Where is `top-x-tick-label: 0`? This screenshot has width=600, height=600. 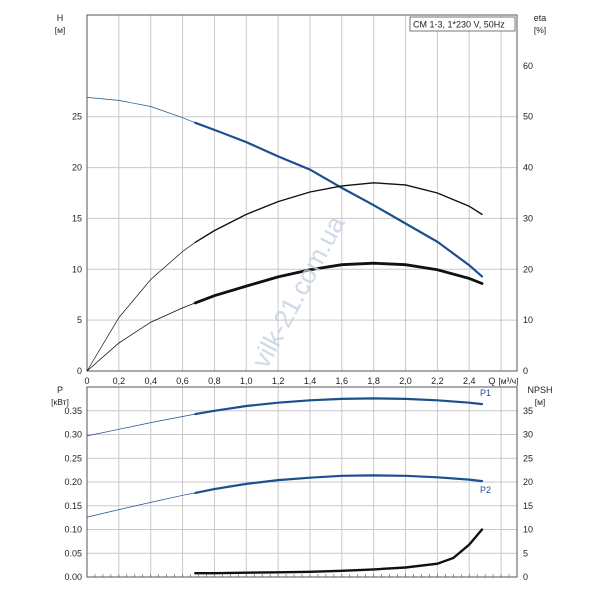
top-x-tick-label: 0 is located at coordinates (86, 381).